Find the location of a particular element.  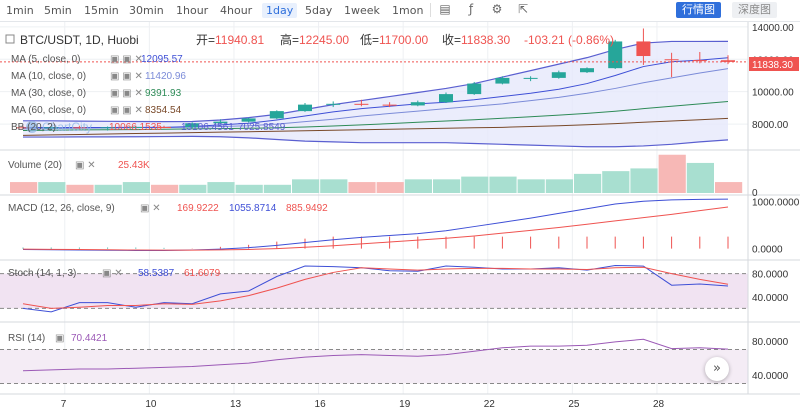

depth-view-button: 深度图 is located at coordinates (754, 10).